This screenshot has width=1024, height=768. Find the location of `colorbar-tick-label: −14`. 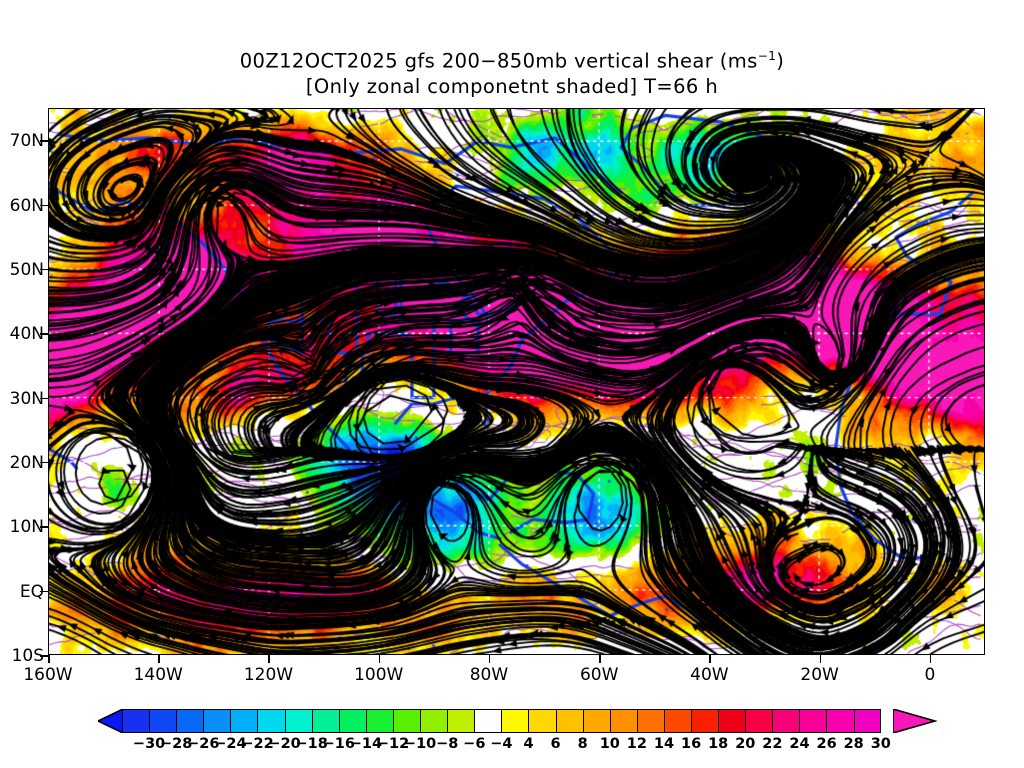

colorbar-tick-label: −14 is located at coordinates (366, 744).